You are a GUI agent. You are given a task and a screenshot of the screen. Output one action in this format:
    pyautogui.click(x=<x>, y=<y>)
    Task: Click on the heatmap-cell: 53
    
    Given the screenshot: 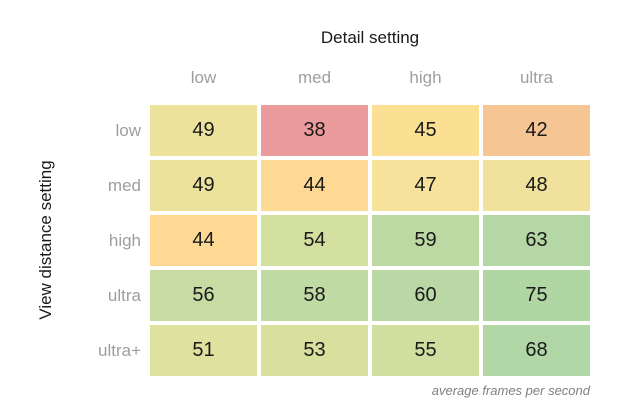 What is the action you would take?
    pyautogui.click(x=314, y=350)
    